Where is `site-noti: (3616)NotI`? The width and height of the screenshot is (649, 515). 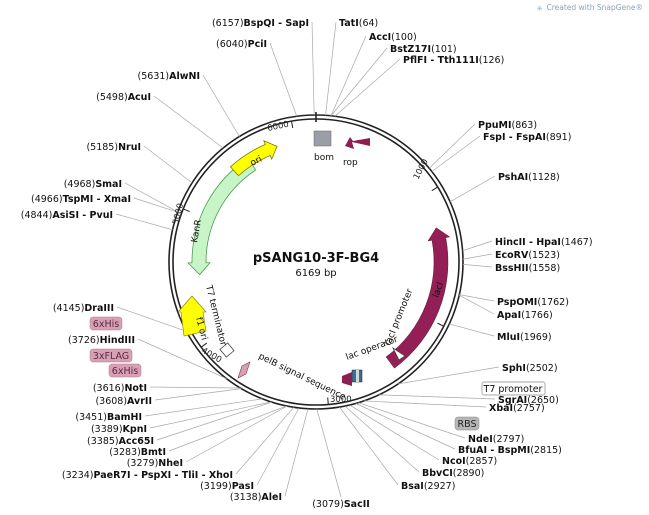
site-noti: (3616)NotI is located at coordinates (120, 388).